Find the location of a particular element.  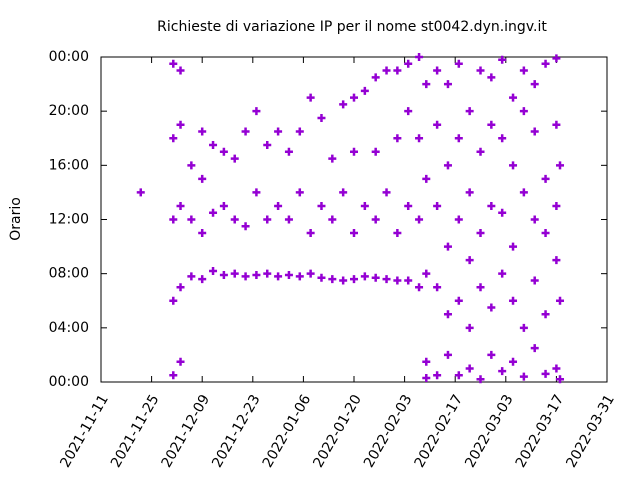

y-axis-label: Orario is located at coordinates (16, 219).